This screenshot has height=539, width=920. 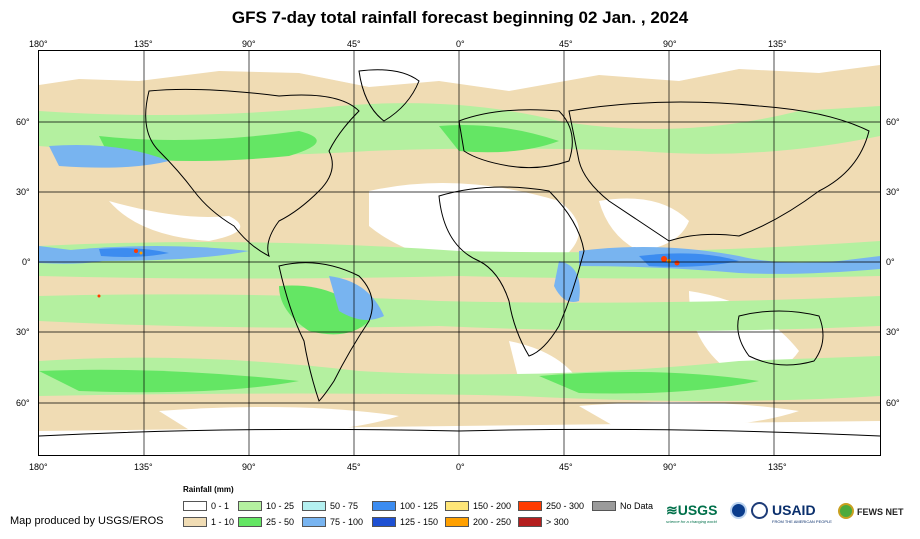 What do you see at coordinates (280, 506) in the screenshot?
I see `legend-label: 10 - 25` at bounding box center [280, 506].